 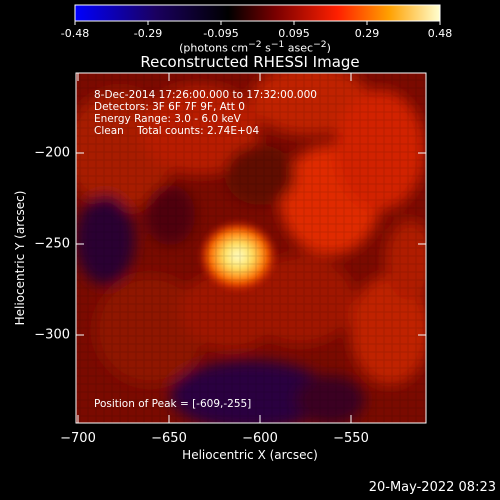 What do you see at coordinates (257, 23) in the screenshot?
I see `colorbar-ticks` at bounding box center [257, 23].